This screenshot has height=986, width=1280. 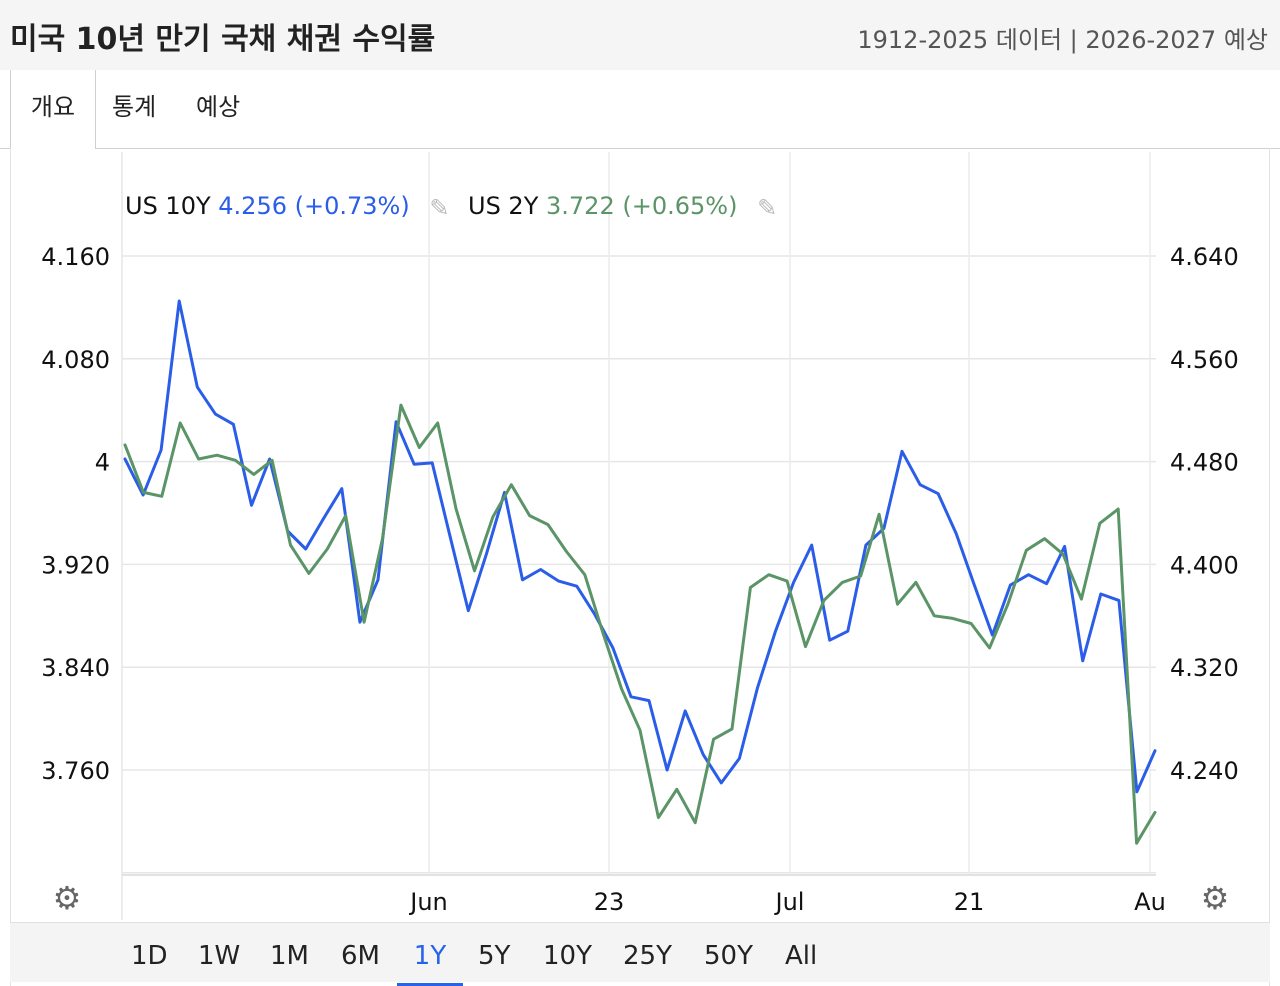 I want to click on range-label: All, so click(x=801, y=956).